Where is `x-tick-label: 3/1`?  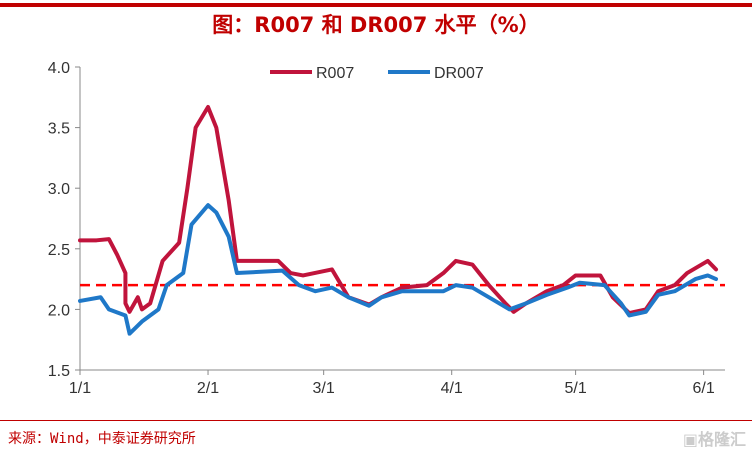
x-tick-label: 3/1 is located at coordinates (324, 388).